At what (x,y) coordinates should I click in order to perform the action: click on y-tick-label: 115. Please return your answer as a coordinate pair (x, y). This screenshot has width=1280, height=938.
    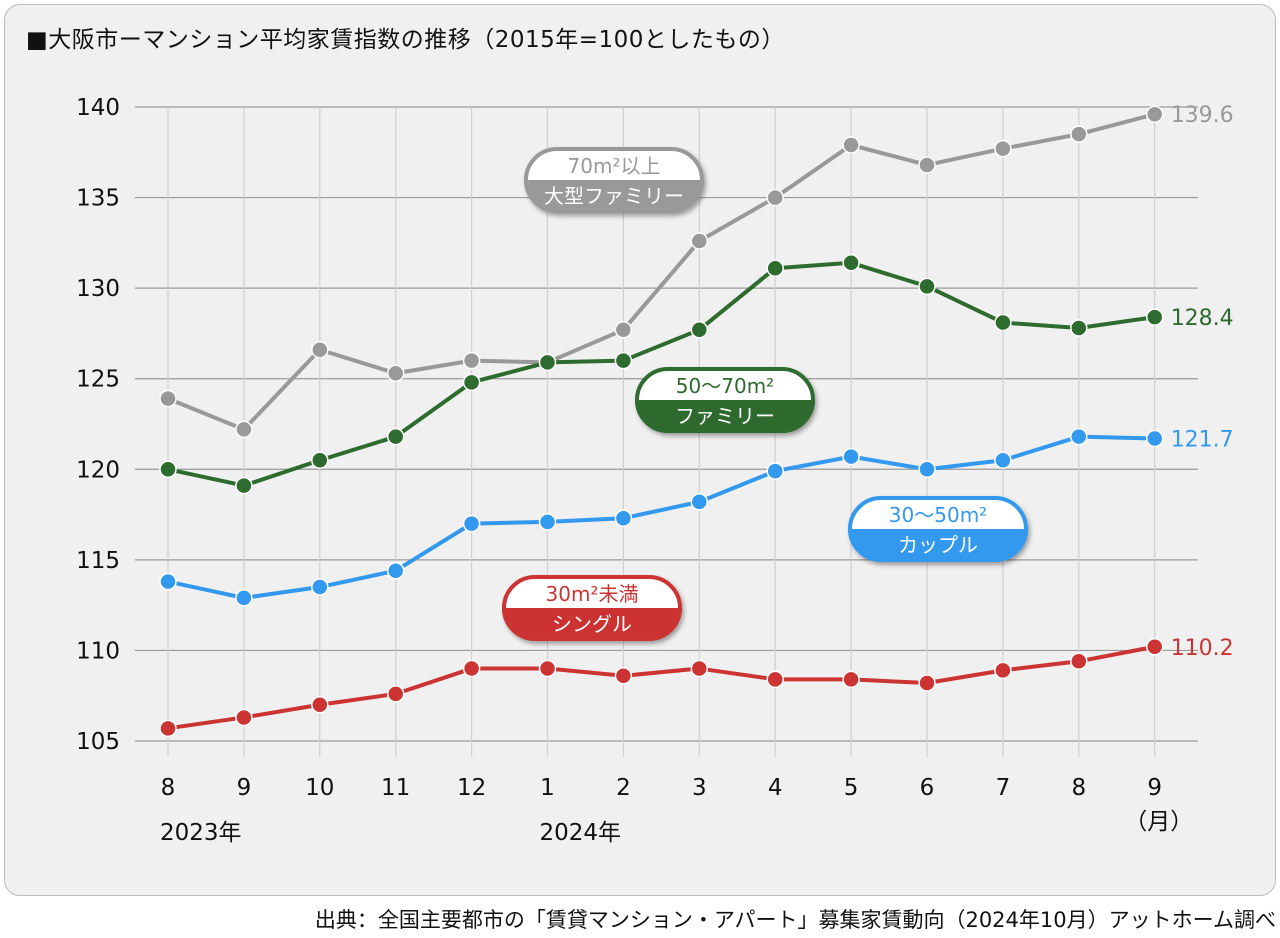
    Looking at the image, I should click on (98, 561).